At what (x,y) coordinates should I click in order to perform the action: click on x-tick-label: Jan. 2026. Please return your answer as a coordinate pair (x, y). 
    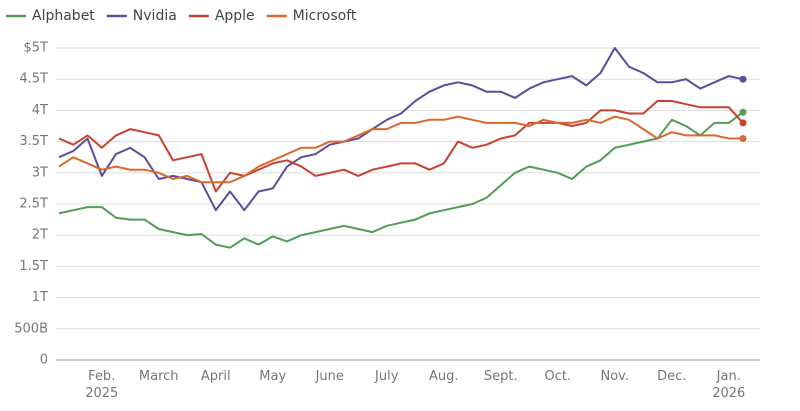
    Looking at the image, I should click on (729, 385).